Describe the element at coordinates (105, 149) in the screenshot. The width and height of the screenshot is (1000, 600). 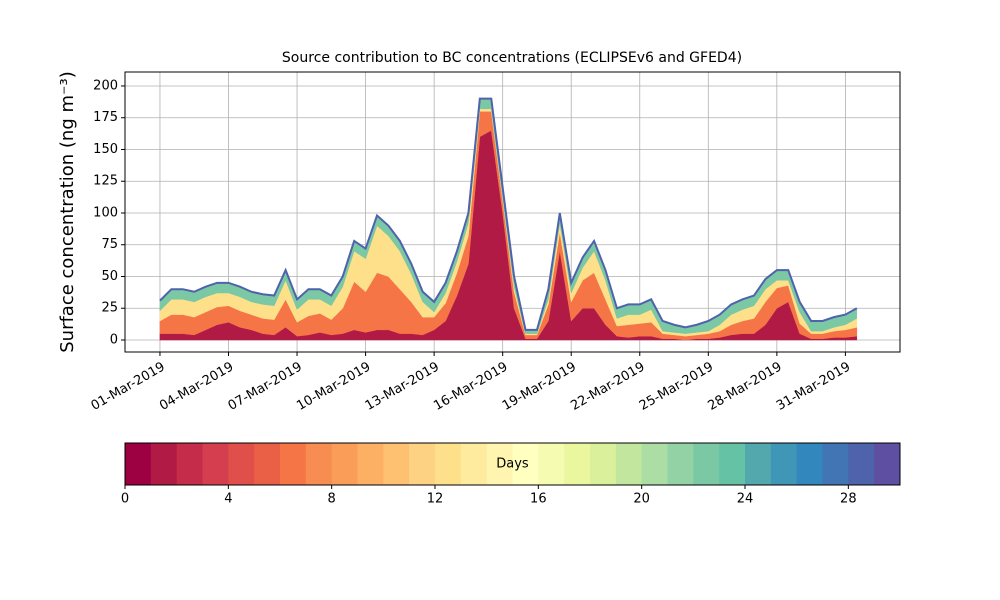
I see `y-tick-label: 150` at that location.